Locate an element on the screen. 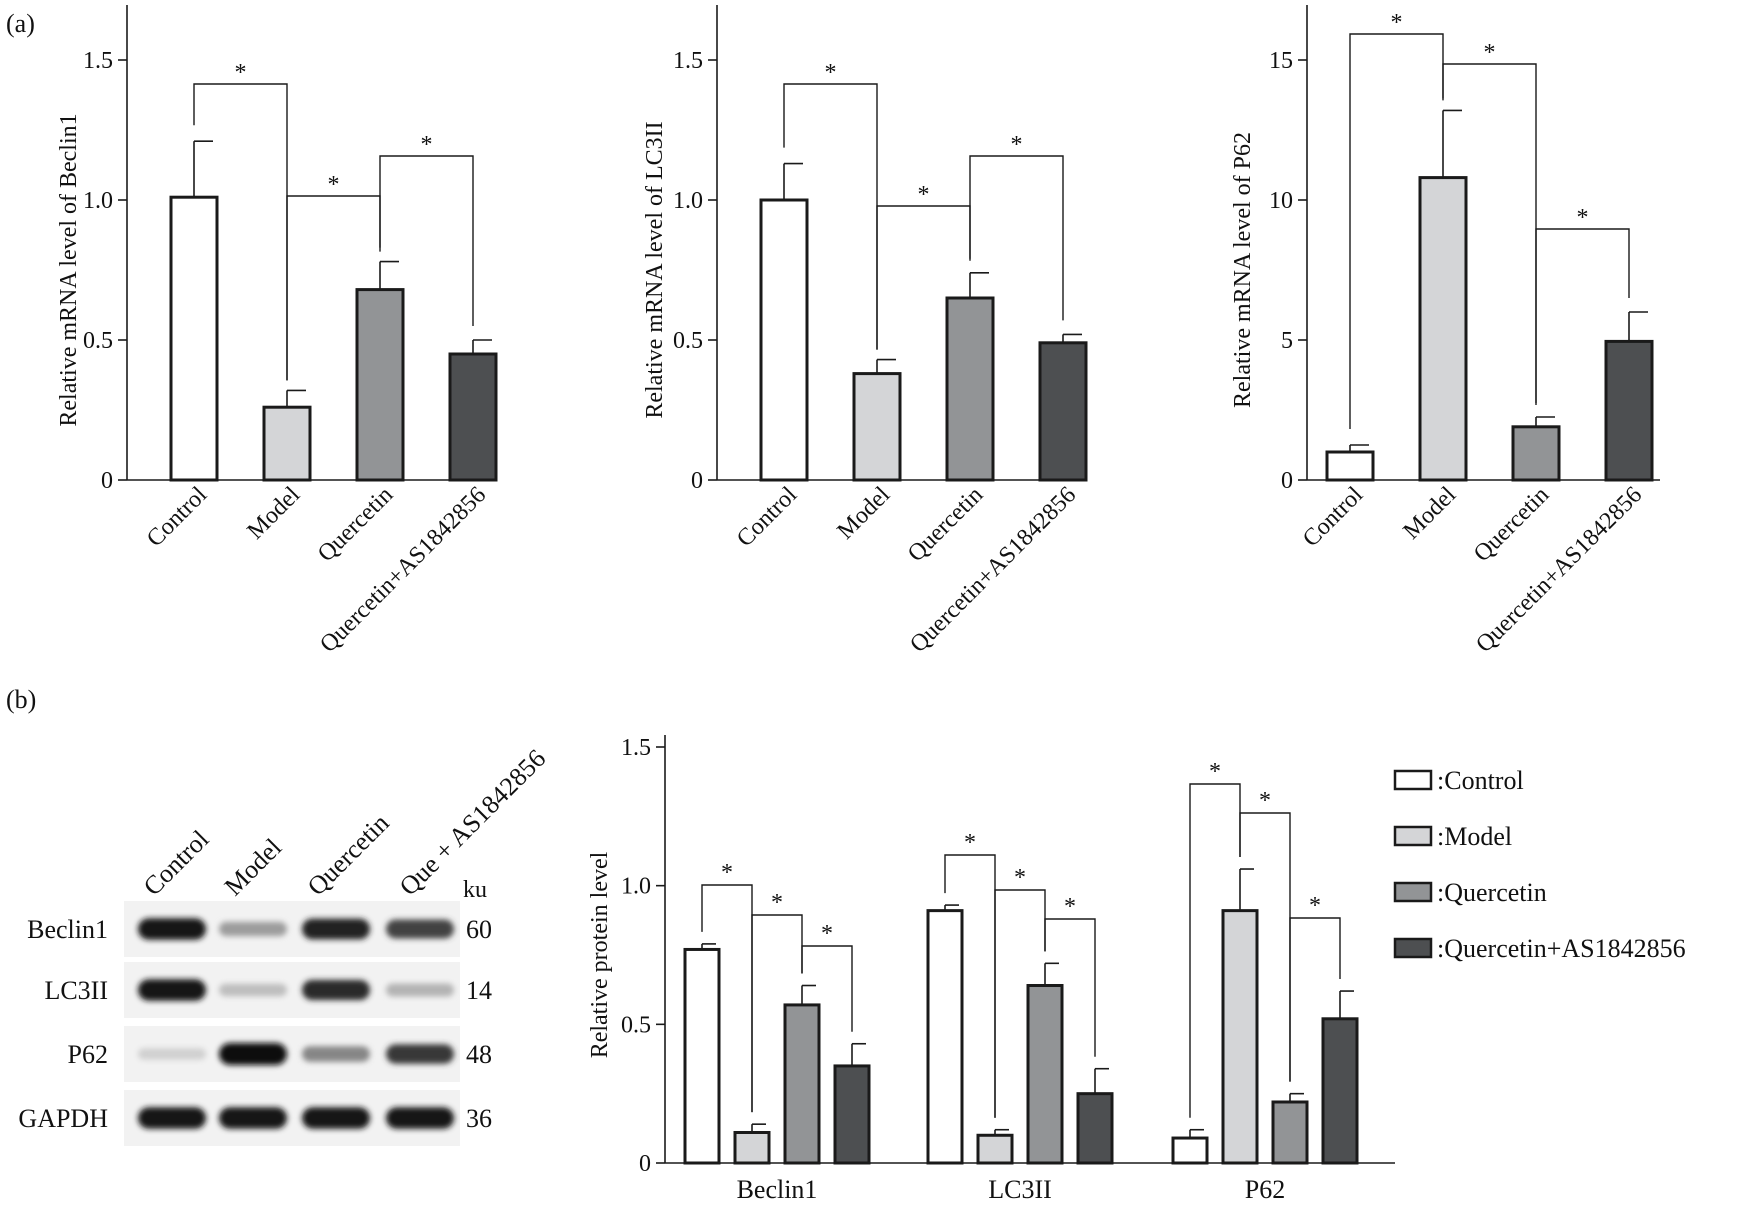 The width and height of the screenshot is (1748, 1210). legend-label: :Quercetin is located at coordinates (1492, 892).